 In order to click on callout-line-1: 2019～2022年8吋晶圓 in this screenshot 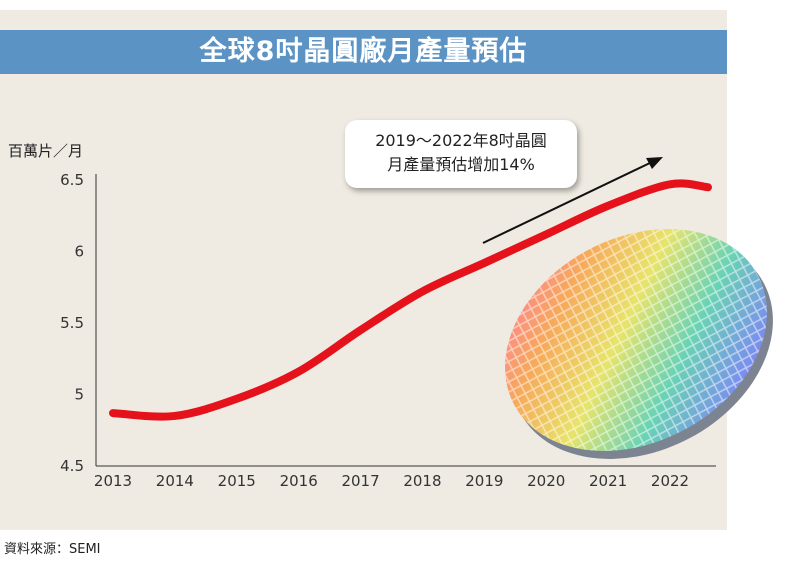, I will do `click(461, 140)`.